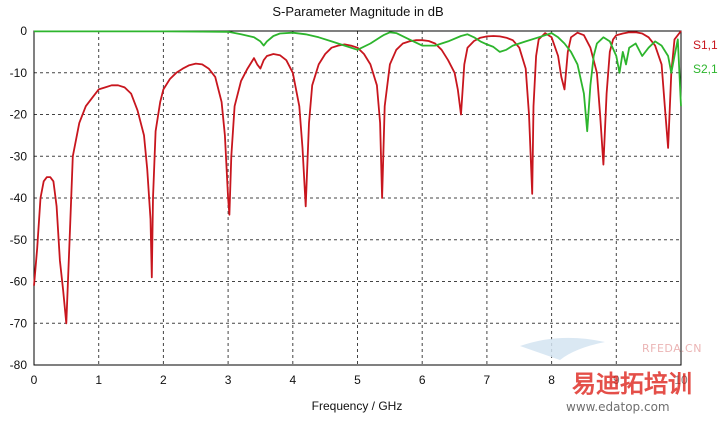 This screenshot has height=422, width=723. Describe the element at coordinates (19, 156) in the screenshot. I see `y-tick-label-3: -30` at that location.